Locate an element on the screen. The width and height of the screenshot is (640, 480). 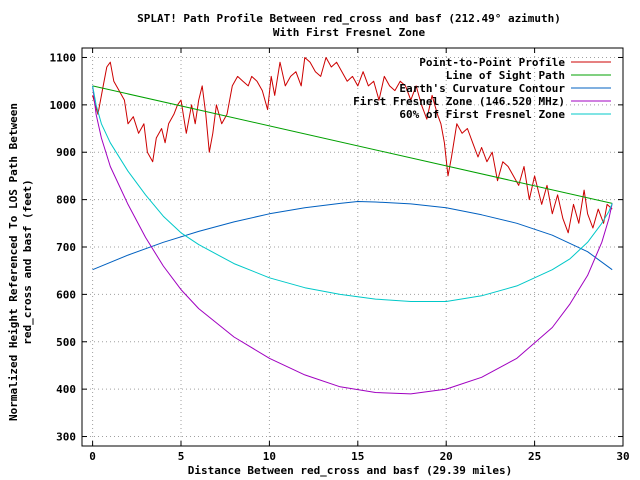
x-tick-label: 15 is located at coordinates (357, 456).